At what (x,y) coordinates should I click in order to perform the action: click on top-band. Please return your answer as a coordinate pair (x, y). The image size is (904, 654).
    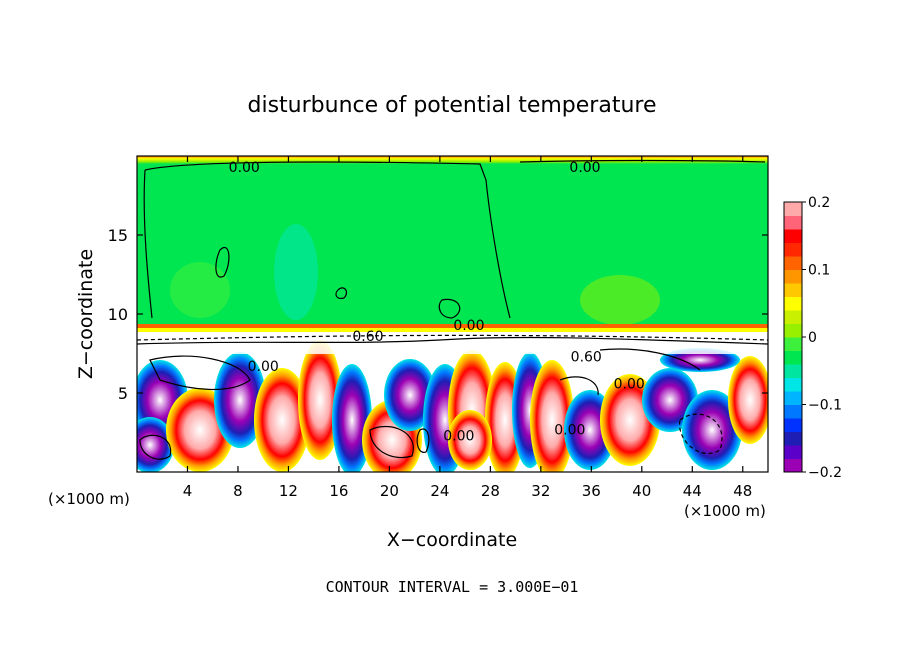
    Looking at the image, I should click on (452, 160).